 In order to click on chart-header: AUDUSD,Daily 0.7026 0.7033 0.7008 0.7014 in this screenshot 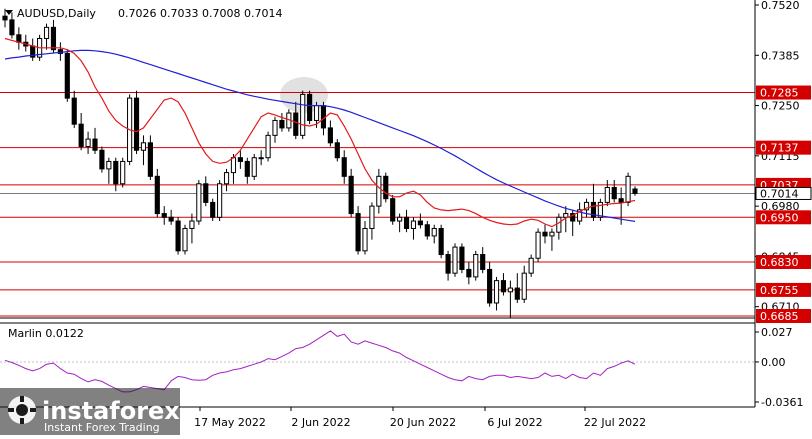, I will do `click(143, 13)`.